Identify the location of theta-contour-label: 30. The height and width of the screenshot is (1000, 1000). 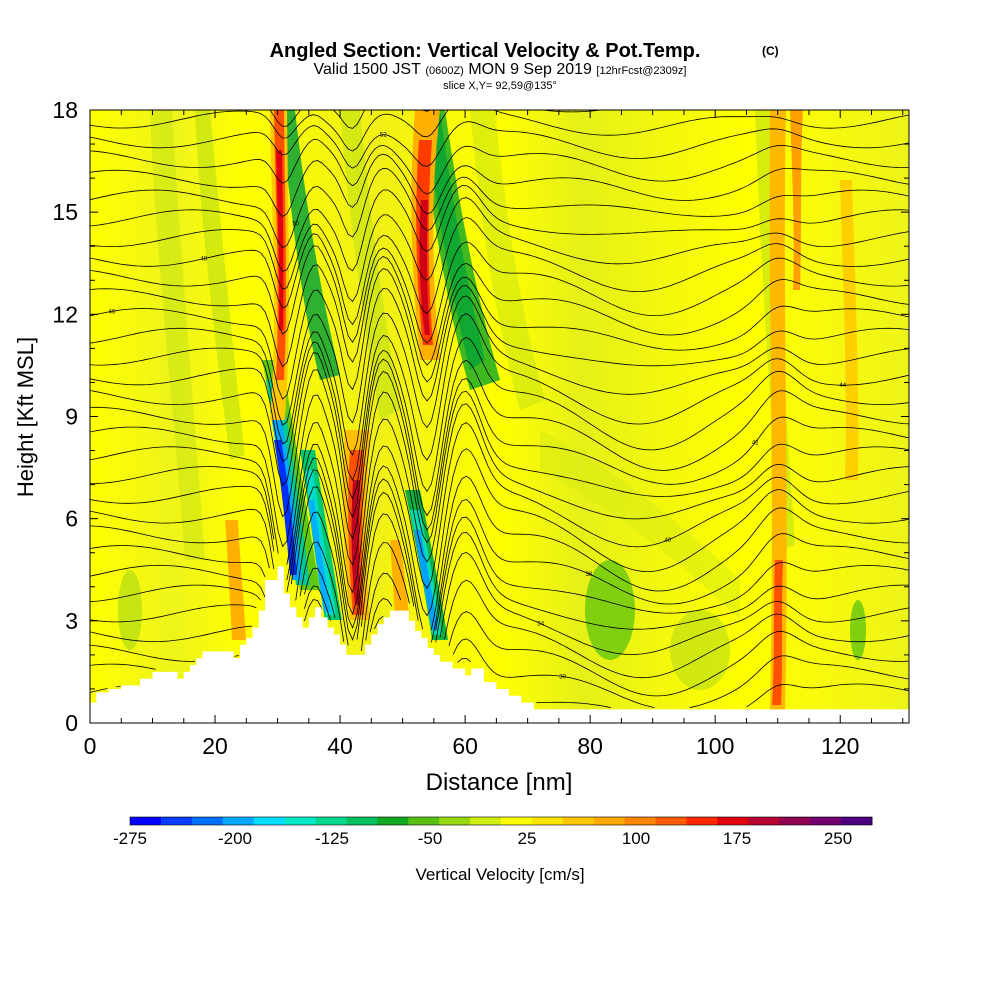
(562, 677).